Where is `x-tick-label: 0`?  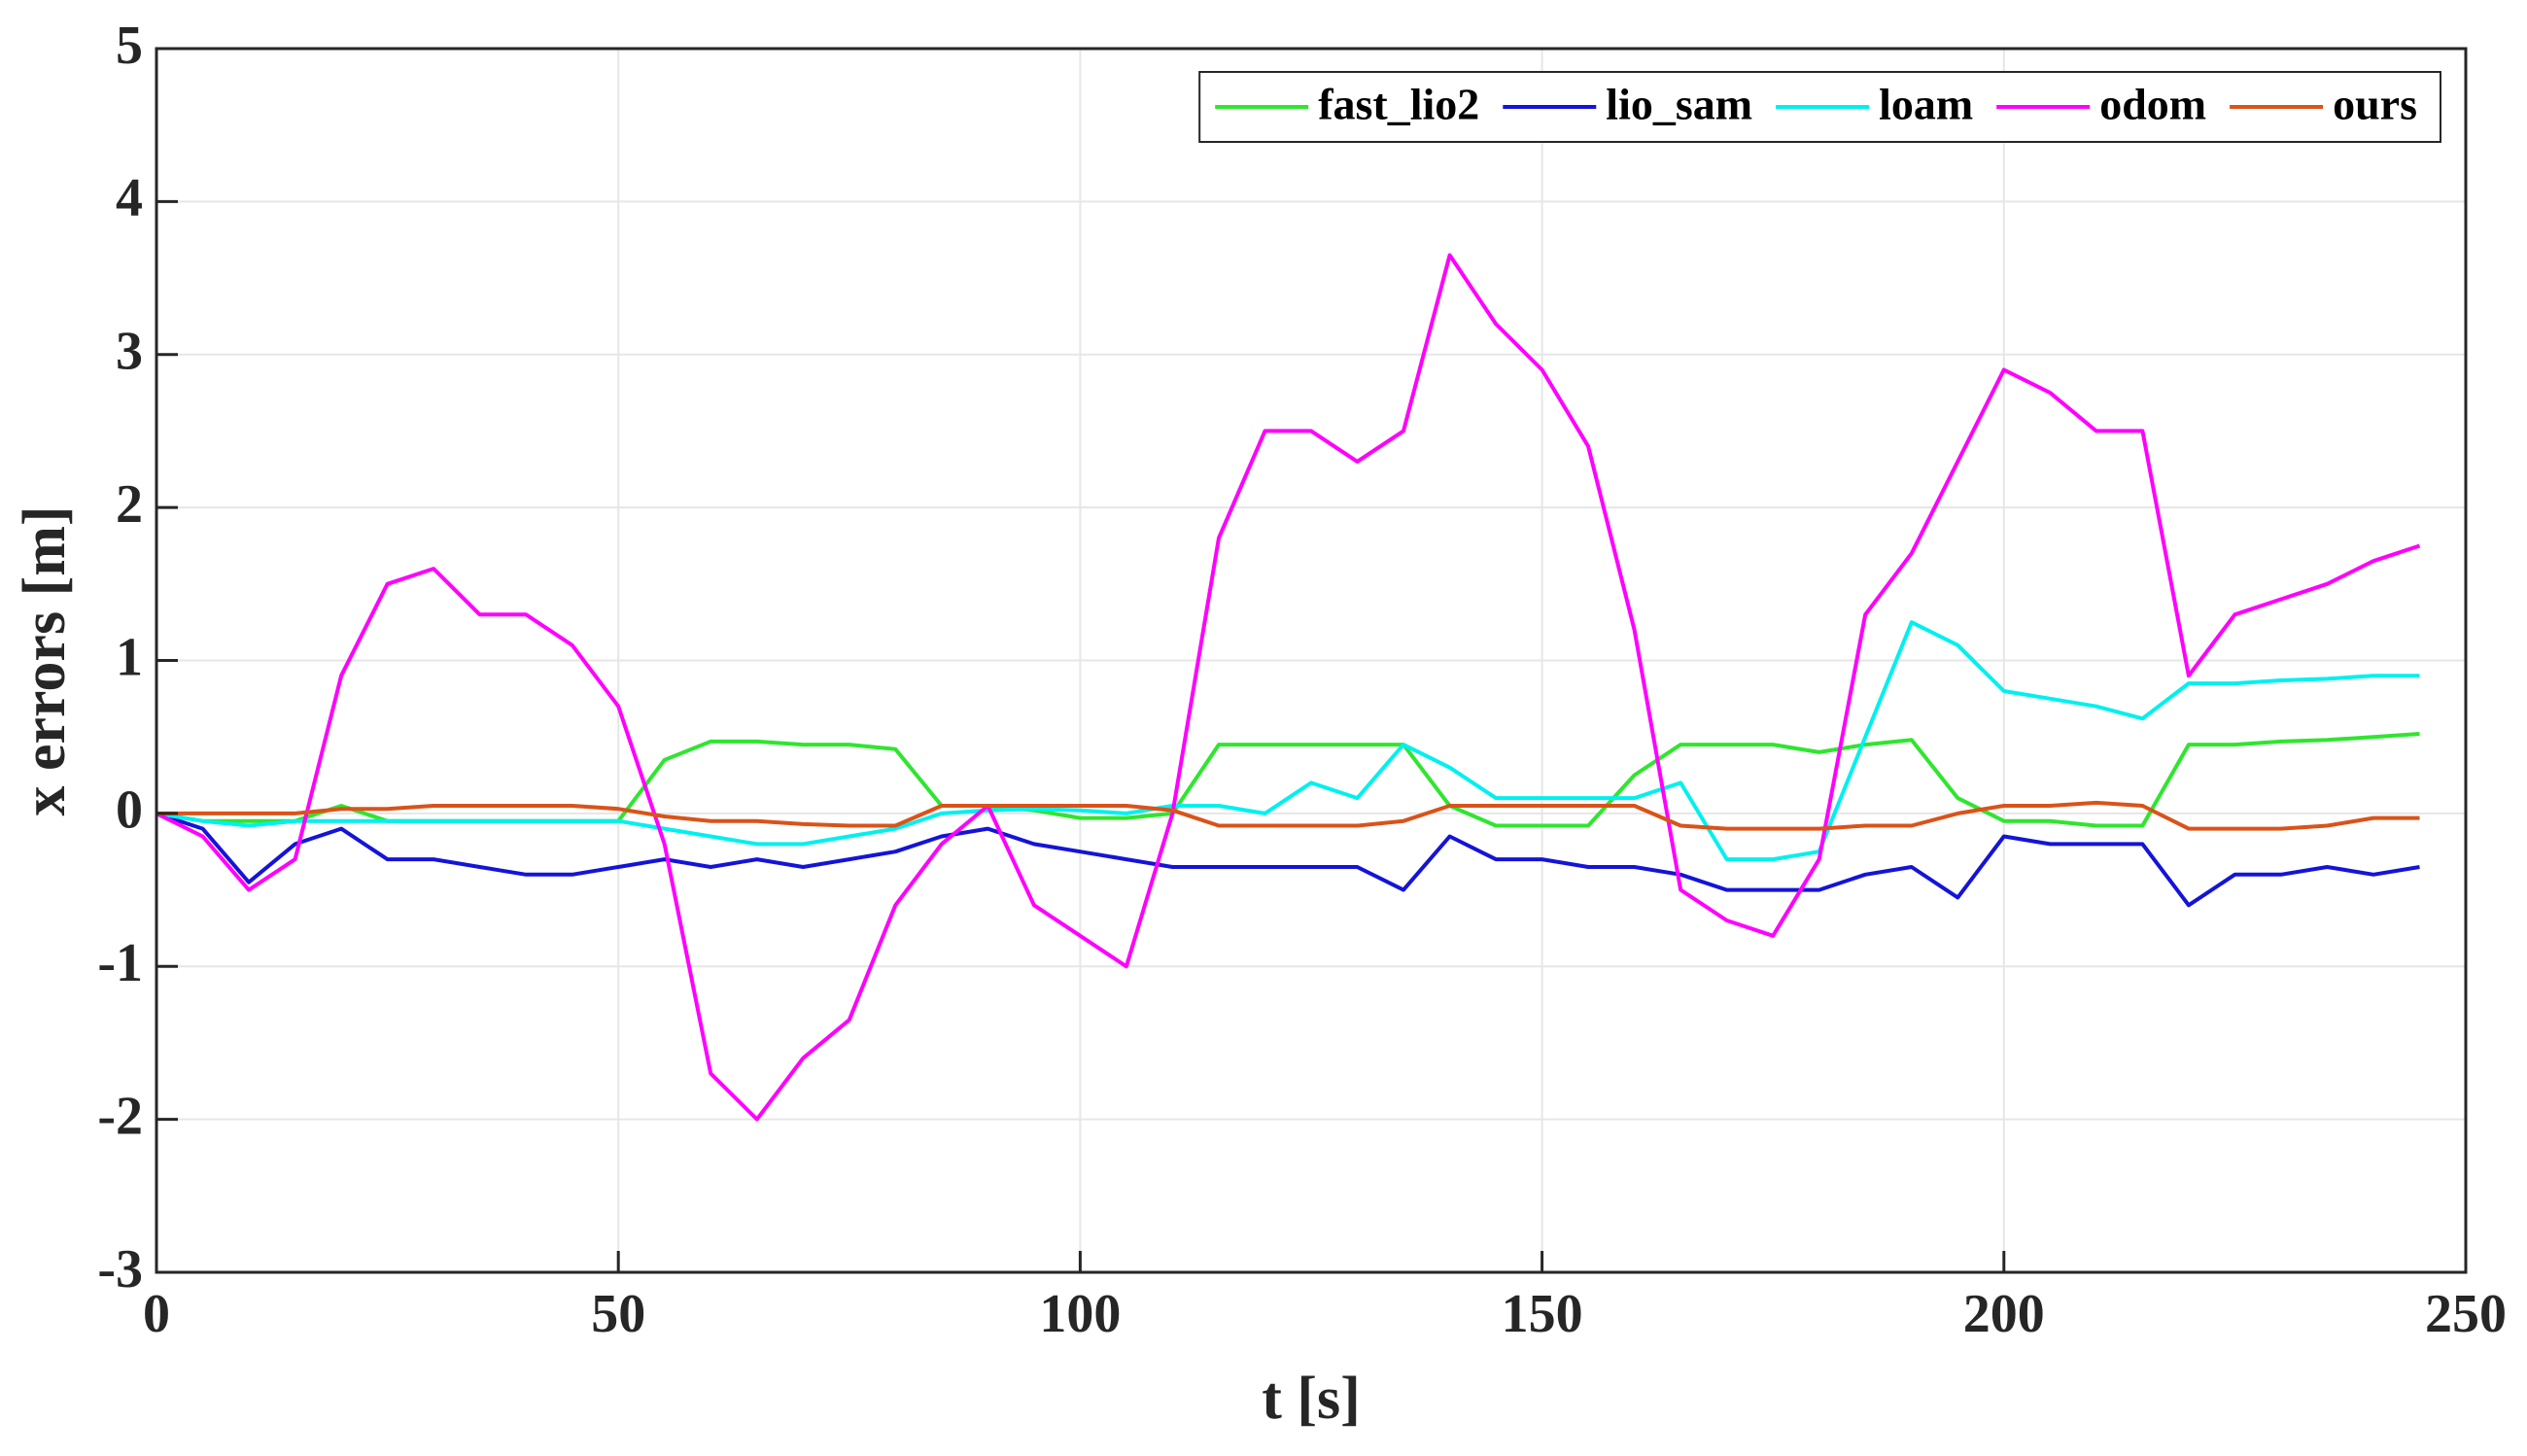
x-tick-label: 0 is located at coordinates (156, 1314).